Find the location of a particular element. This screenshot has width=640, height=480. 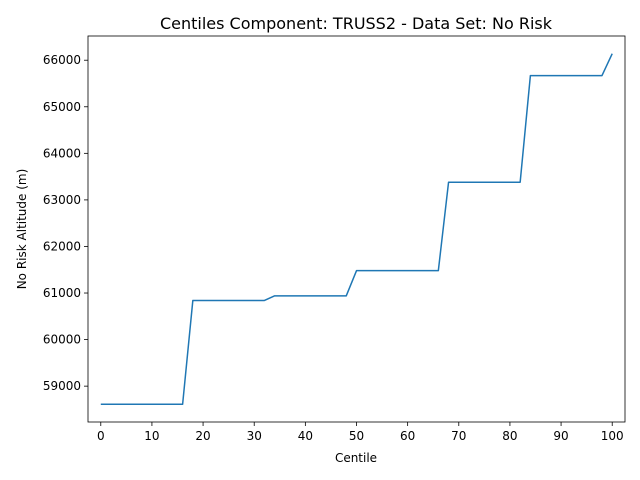

y-tick-label: 59000 is located at coordinates (62, 386).